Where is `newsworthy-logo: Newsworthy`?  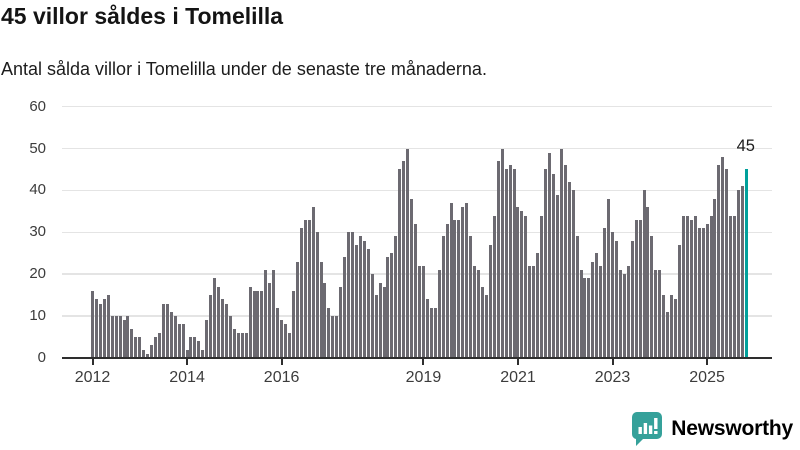
newsworthy-logo: Newsworthy is located at coordinates (711, 429).